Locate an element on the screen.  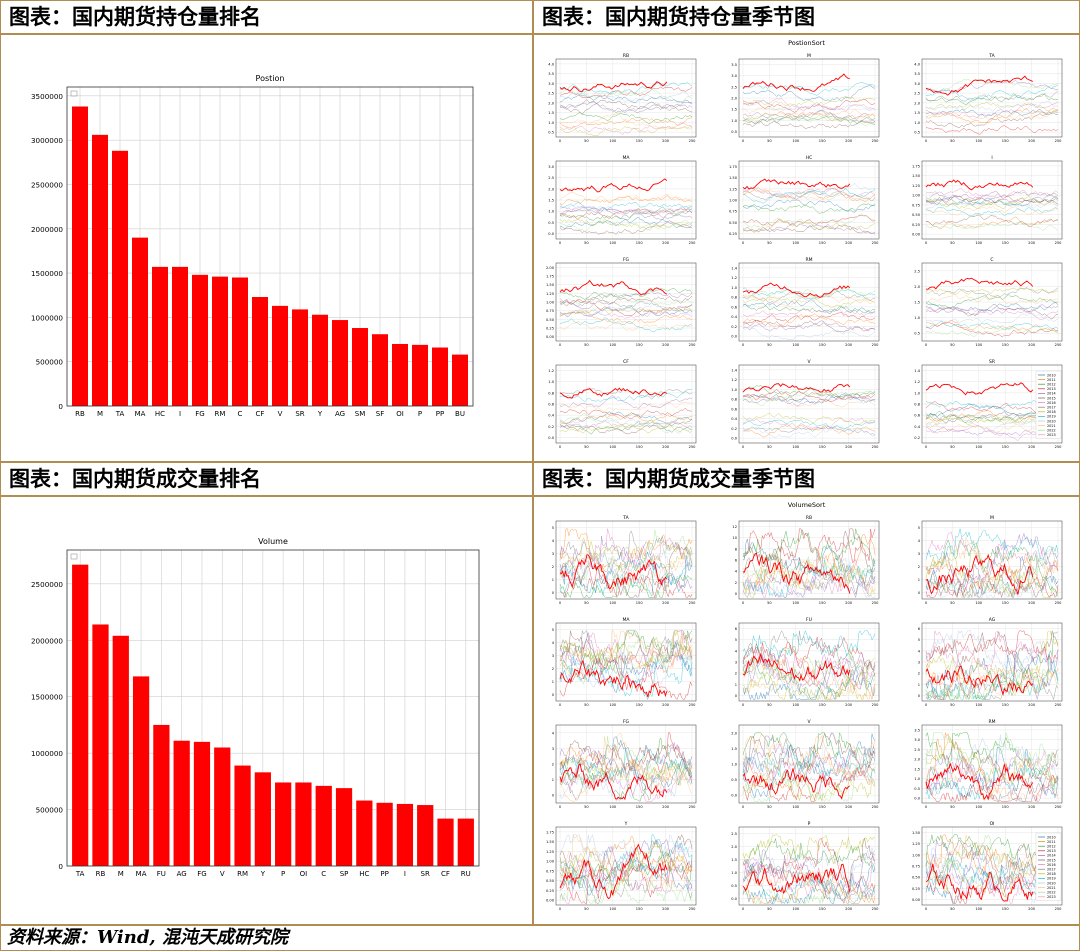
y-tick-label: 3.0 is located at coordinates (917, 84).